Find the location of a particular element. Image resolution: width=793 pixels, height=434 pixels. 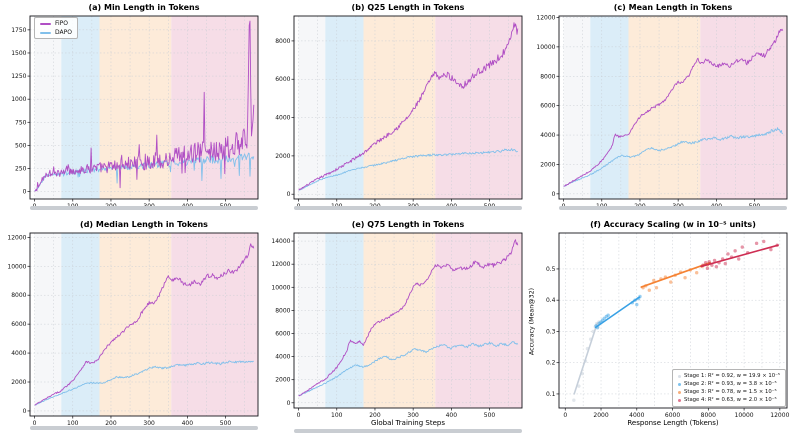

x-axis-label: Global Training Steps is located at coordinates (408, 423).